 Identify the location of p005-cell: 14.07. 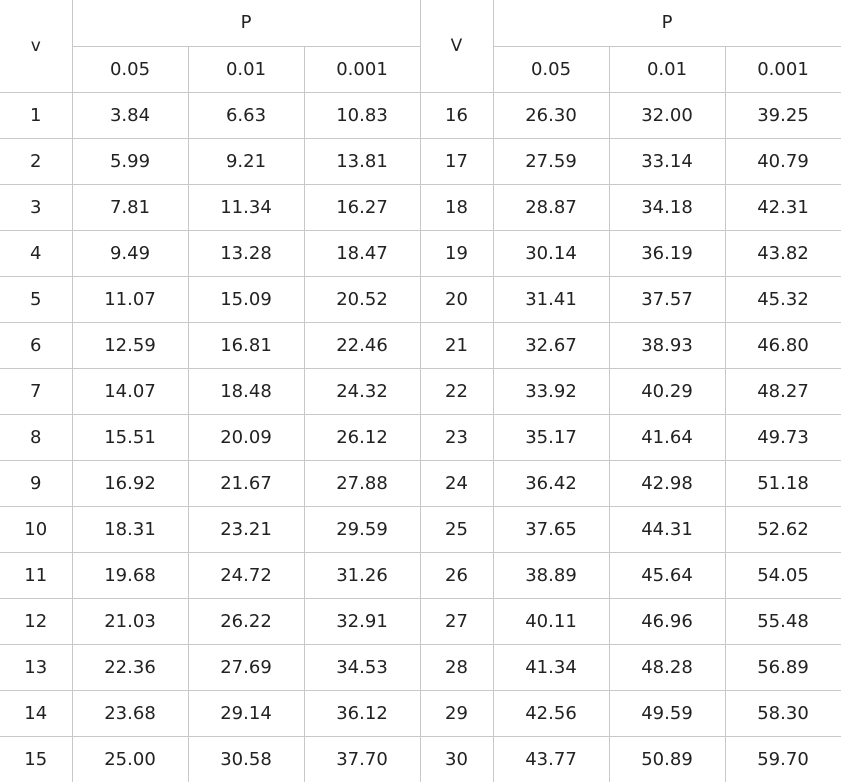
(130, 391).